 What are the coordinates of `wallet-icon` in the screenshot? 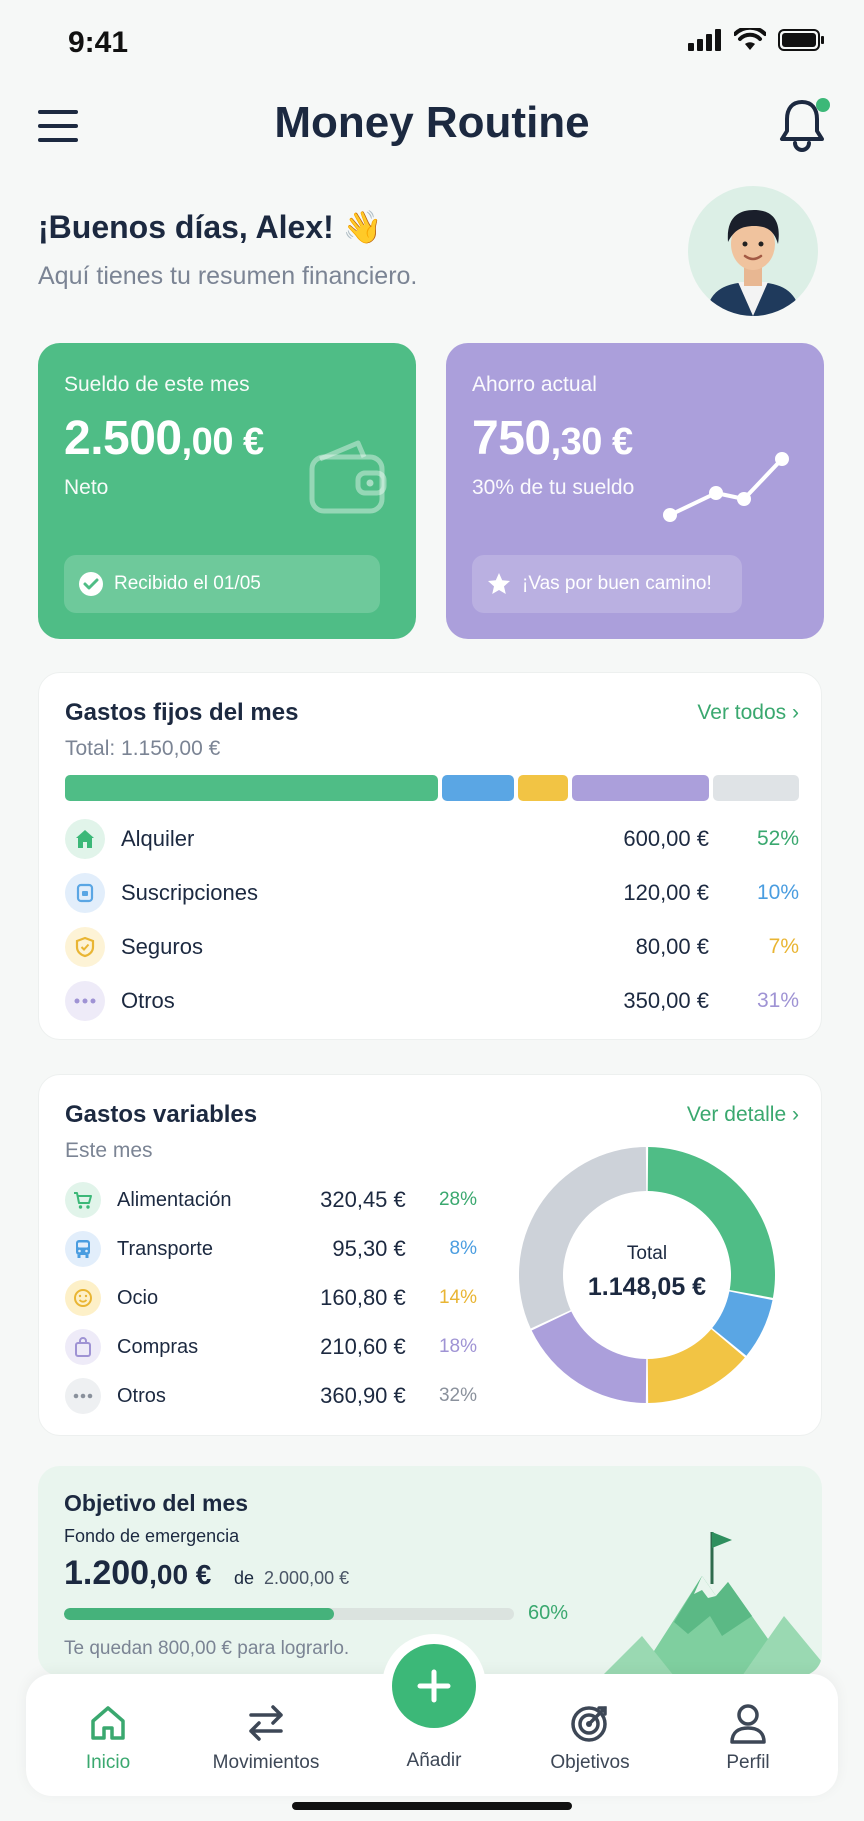 It's located at (348, 477).